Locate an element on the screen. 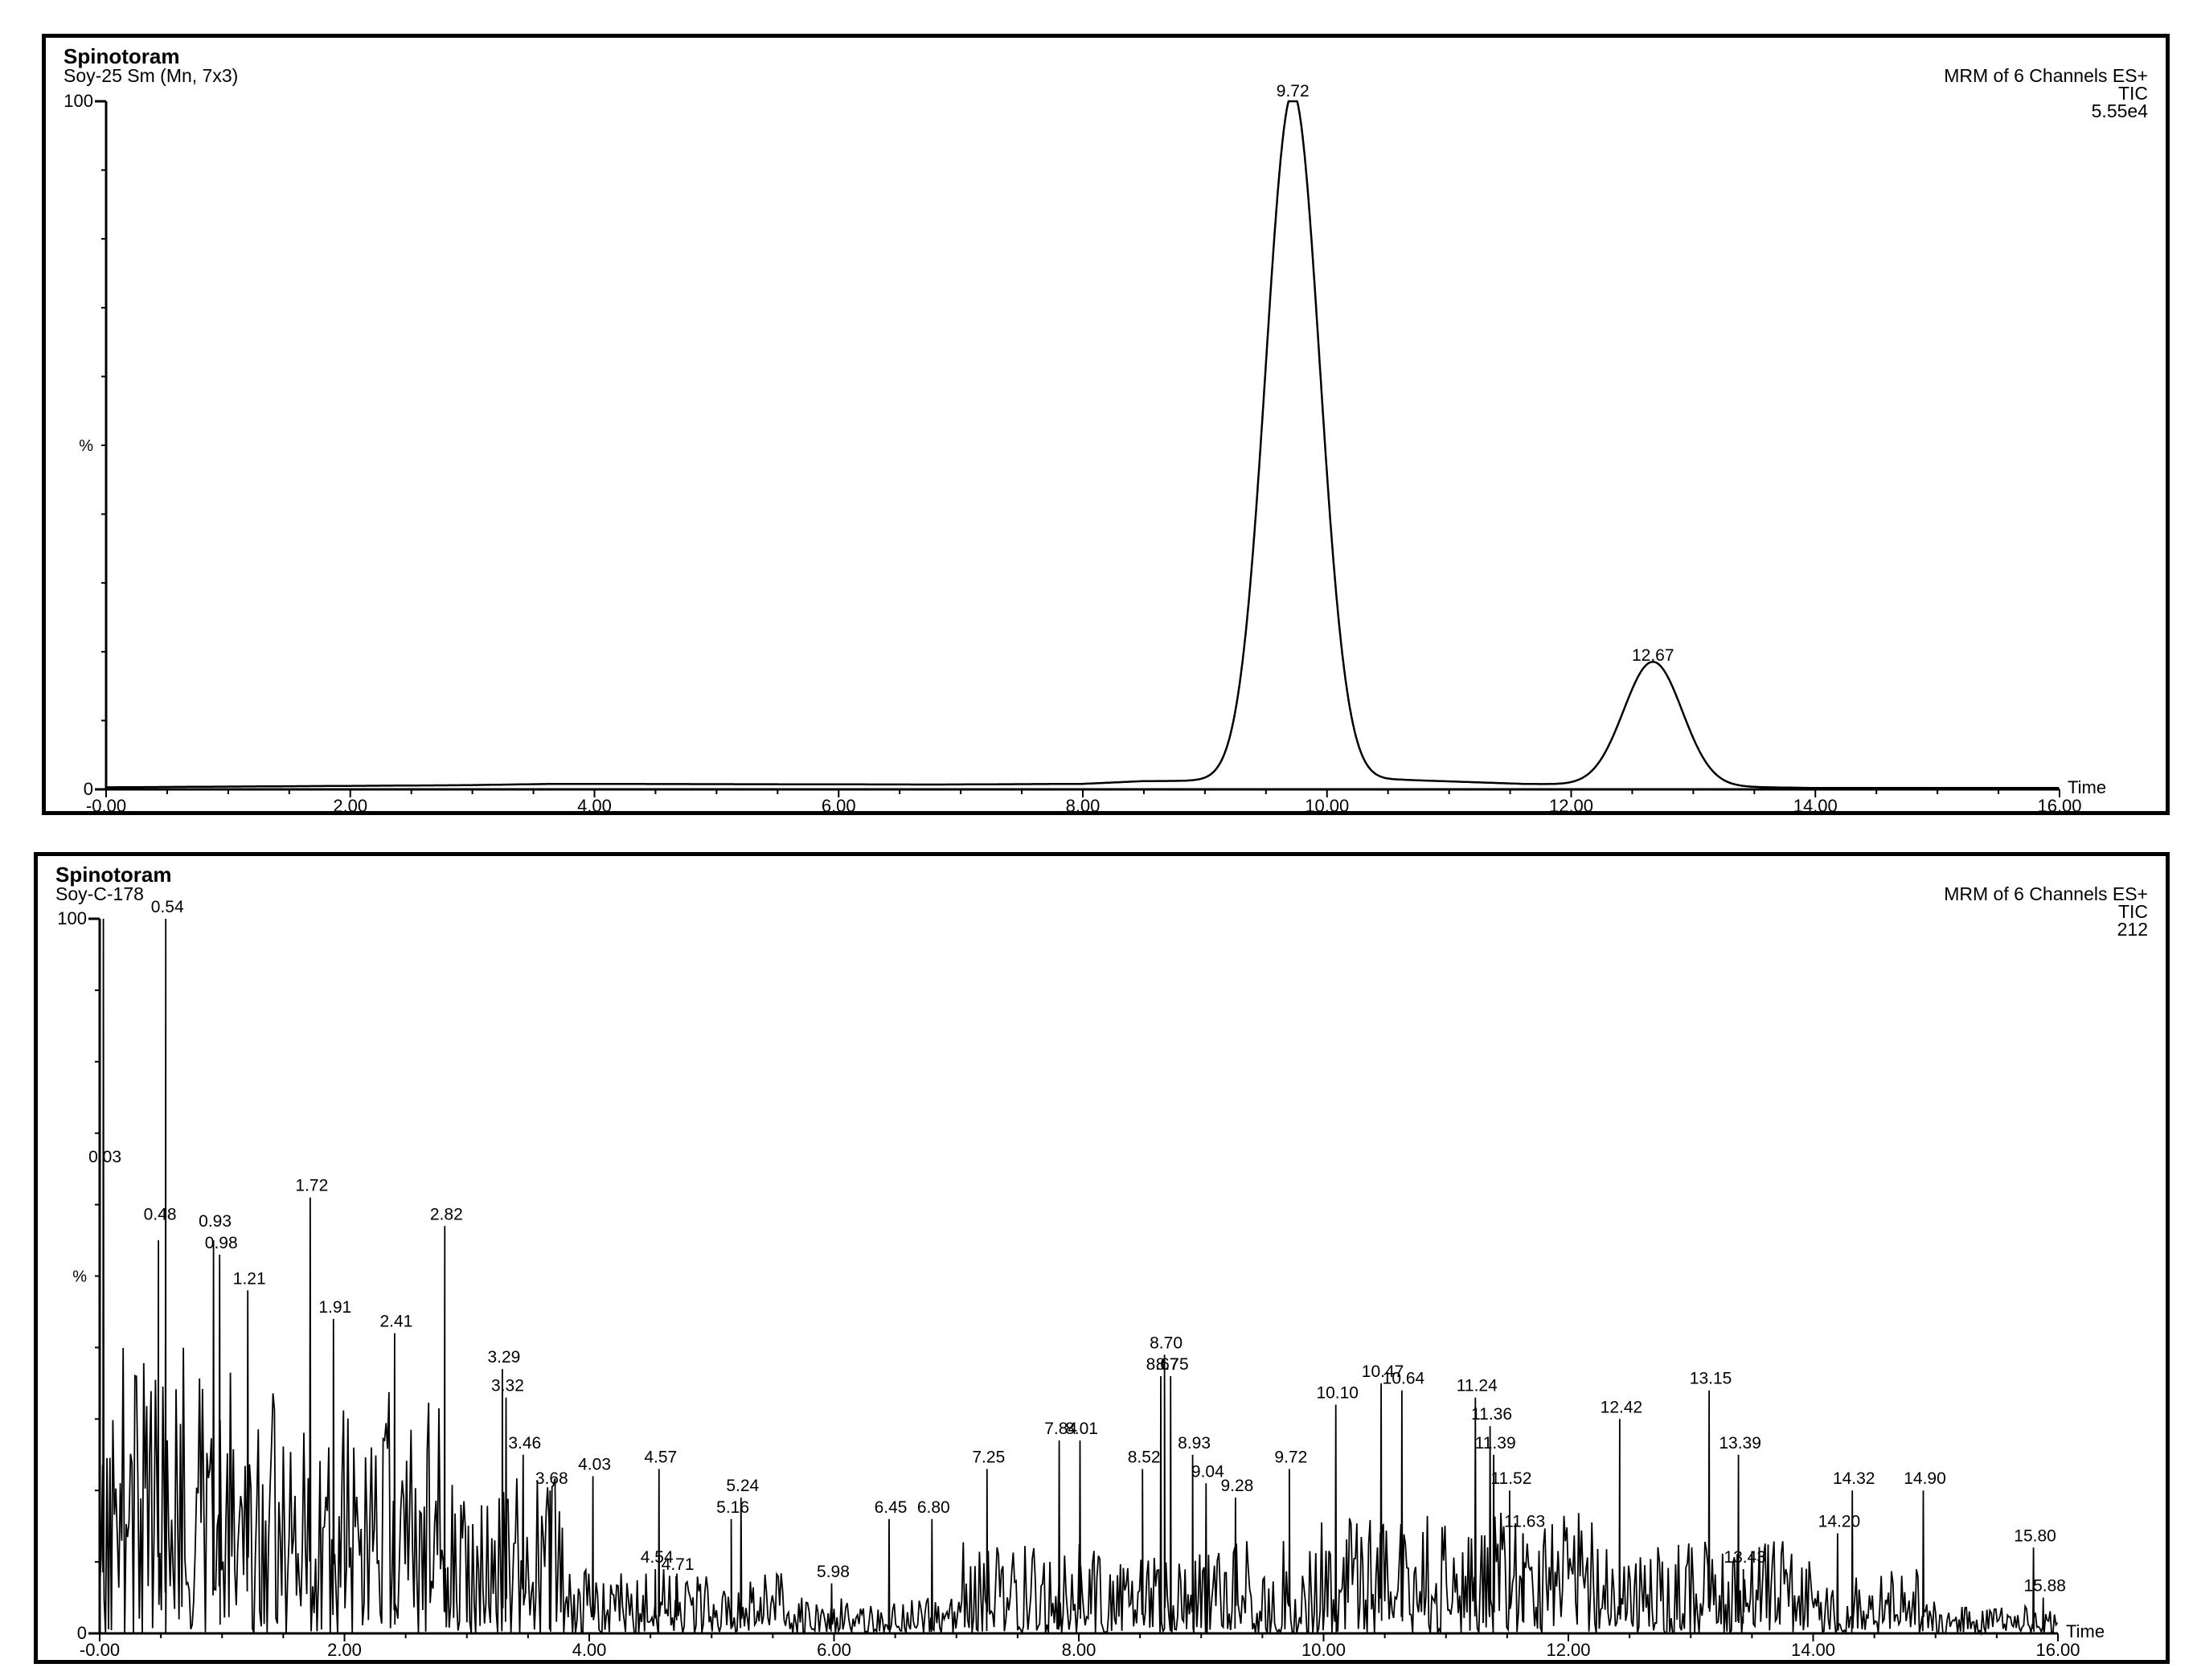 The width and height of the screenshot is (2197, 1680). peak-label: 0.98 is located at coordinates (221, 1243).